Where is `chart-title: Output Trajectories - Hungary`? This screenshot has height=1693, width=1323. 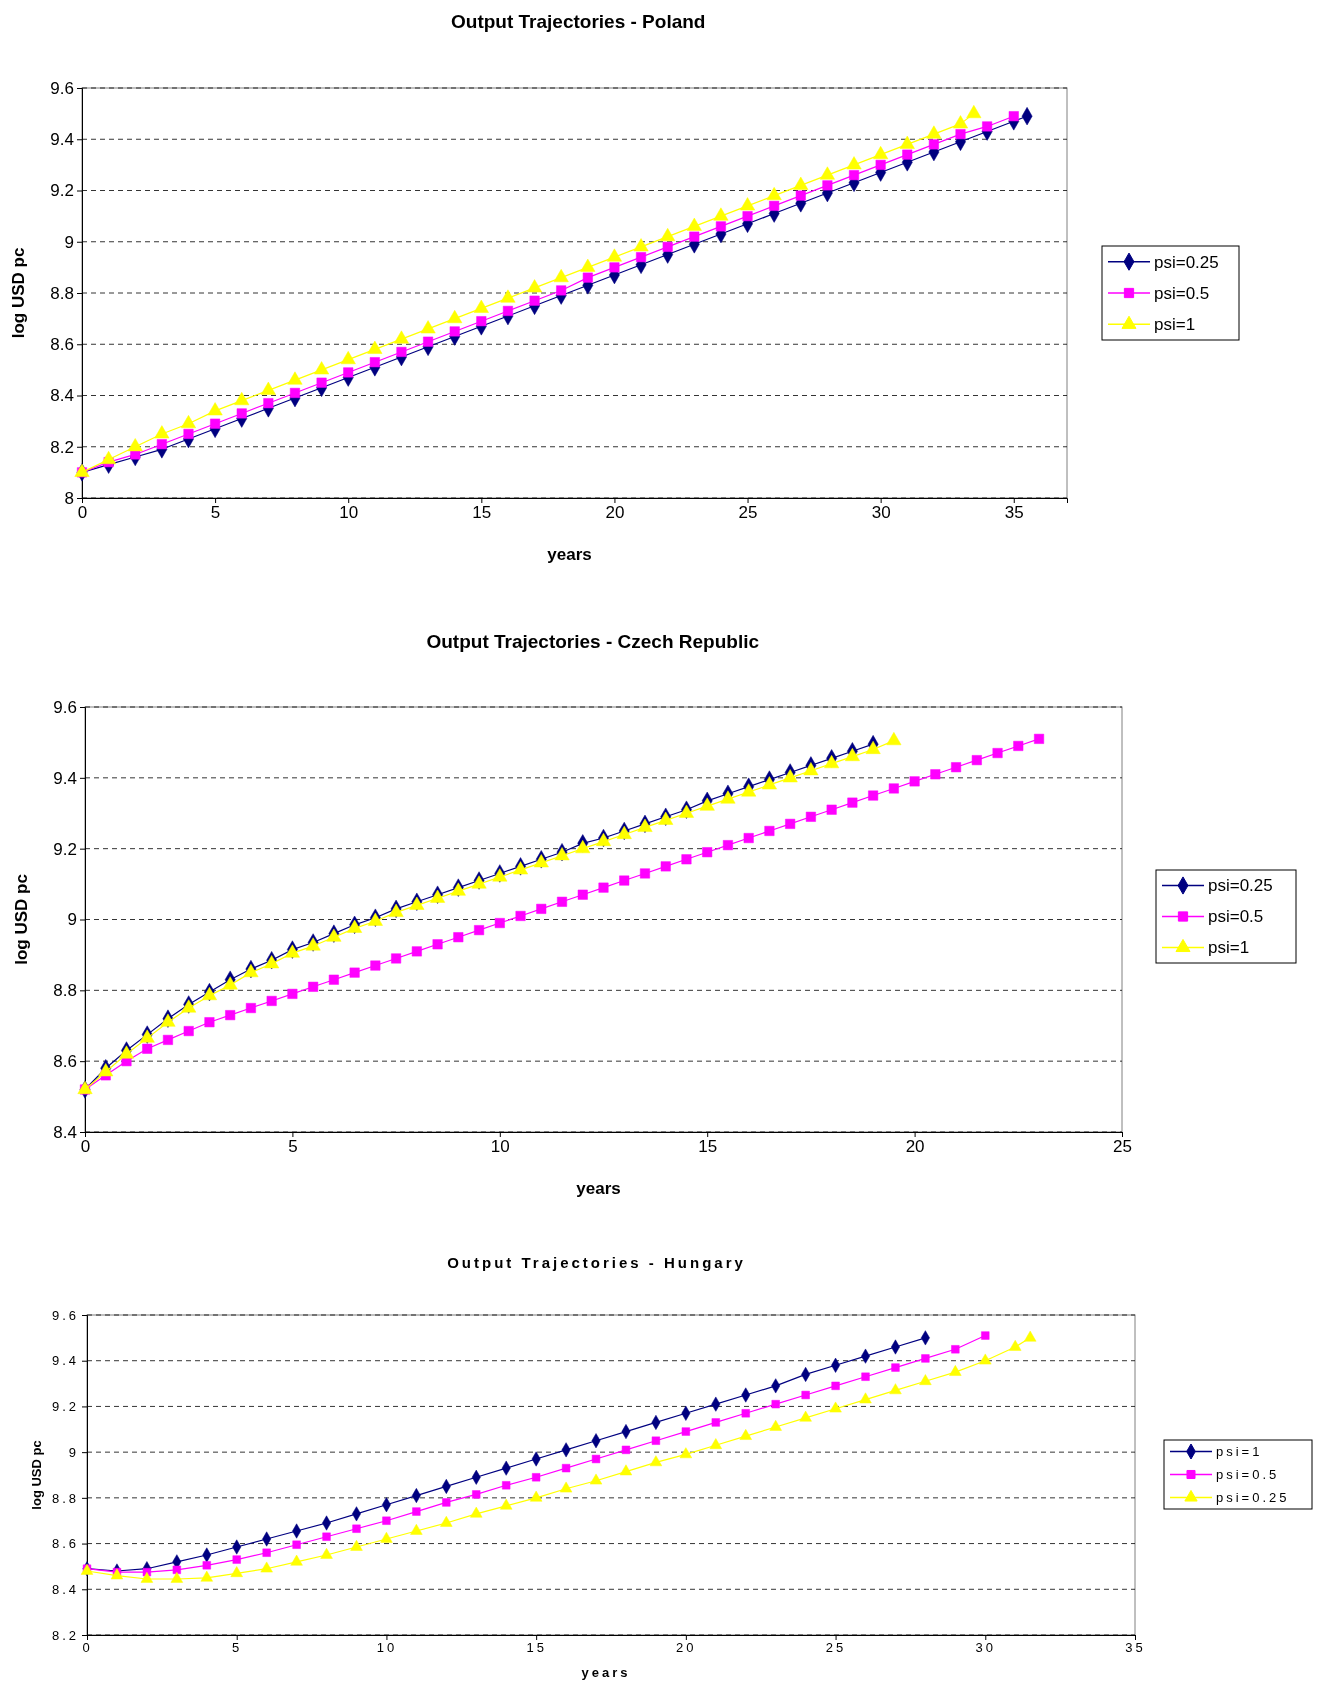 chart-title: Output Trajectories - Hungary is located at coordinates (596, 1262).